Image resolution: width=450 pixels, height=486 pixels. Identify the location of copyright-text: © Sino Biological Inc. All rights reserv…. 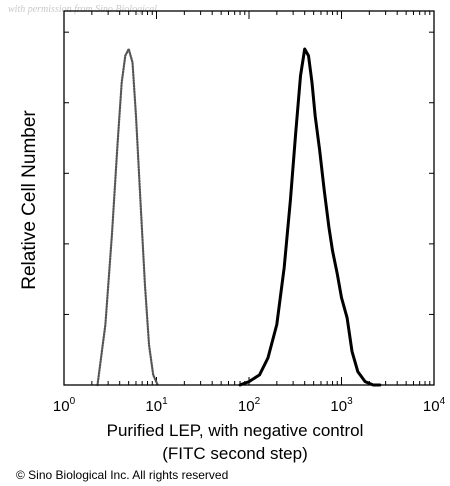
(122, 475).